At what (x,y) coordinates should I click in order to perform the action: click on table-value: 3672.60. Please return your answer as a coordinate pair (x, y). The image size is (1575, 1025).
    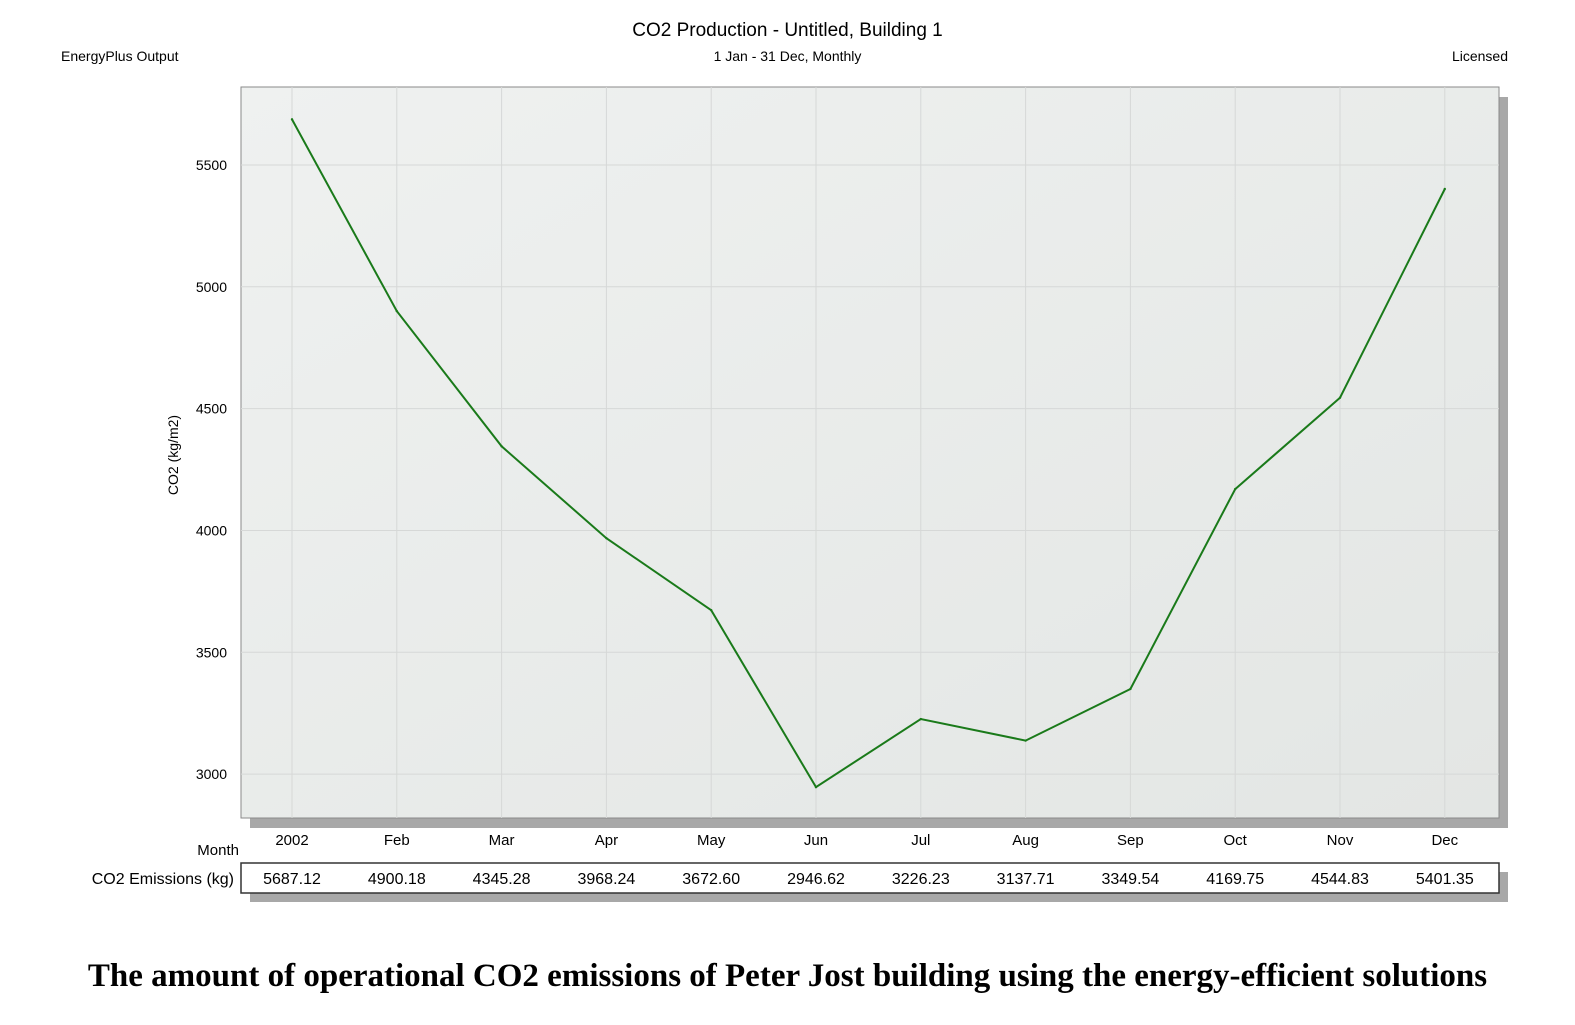
    Looking at the image, I should click on (711, 879).